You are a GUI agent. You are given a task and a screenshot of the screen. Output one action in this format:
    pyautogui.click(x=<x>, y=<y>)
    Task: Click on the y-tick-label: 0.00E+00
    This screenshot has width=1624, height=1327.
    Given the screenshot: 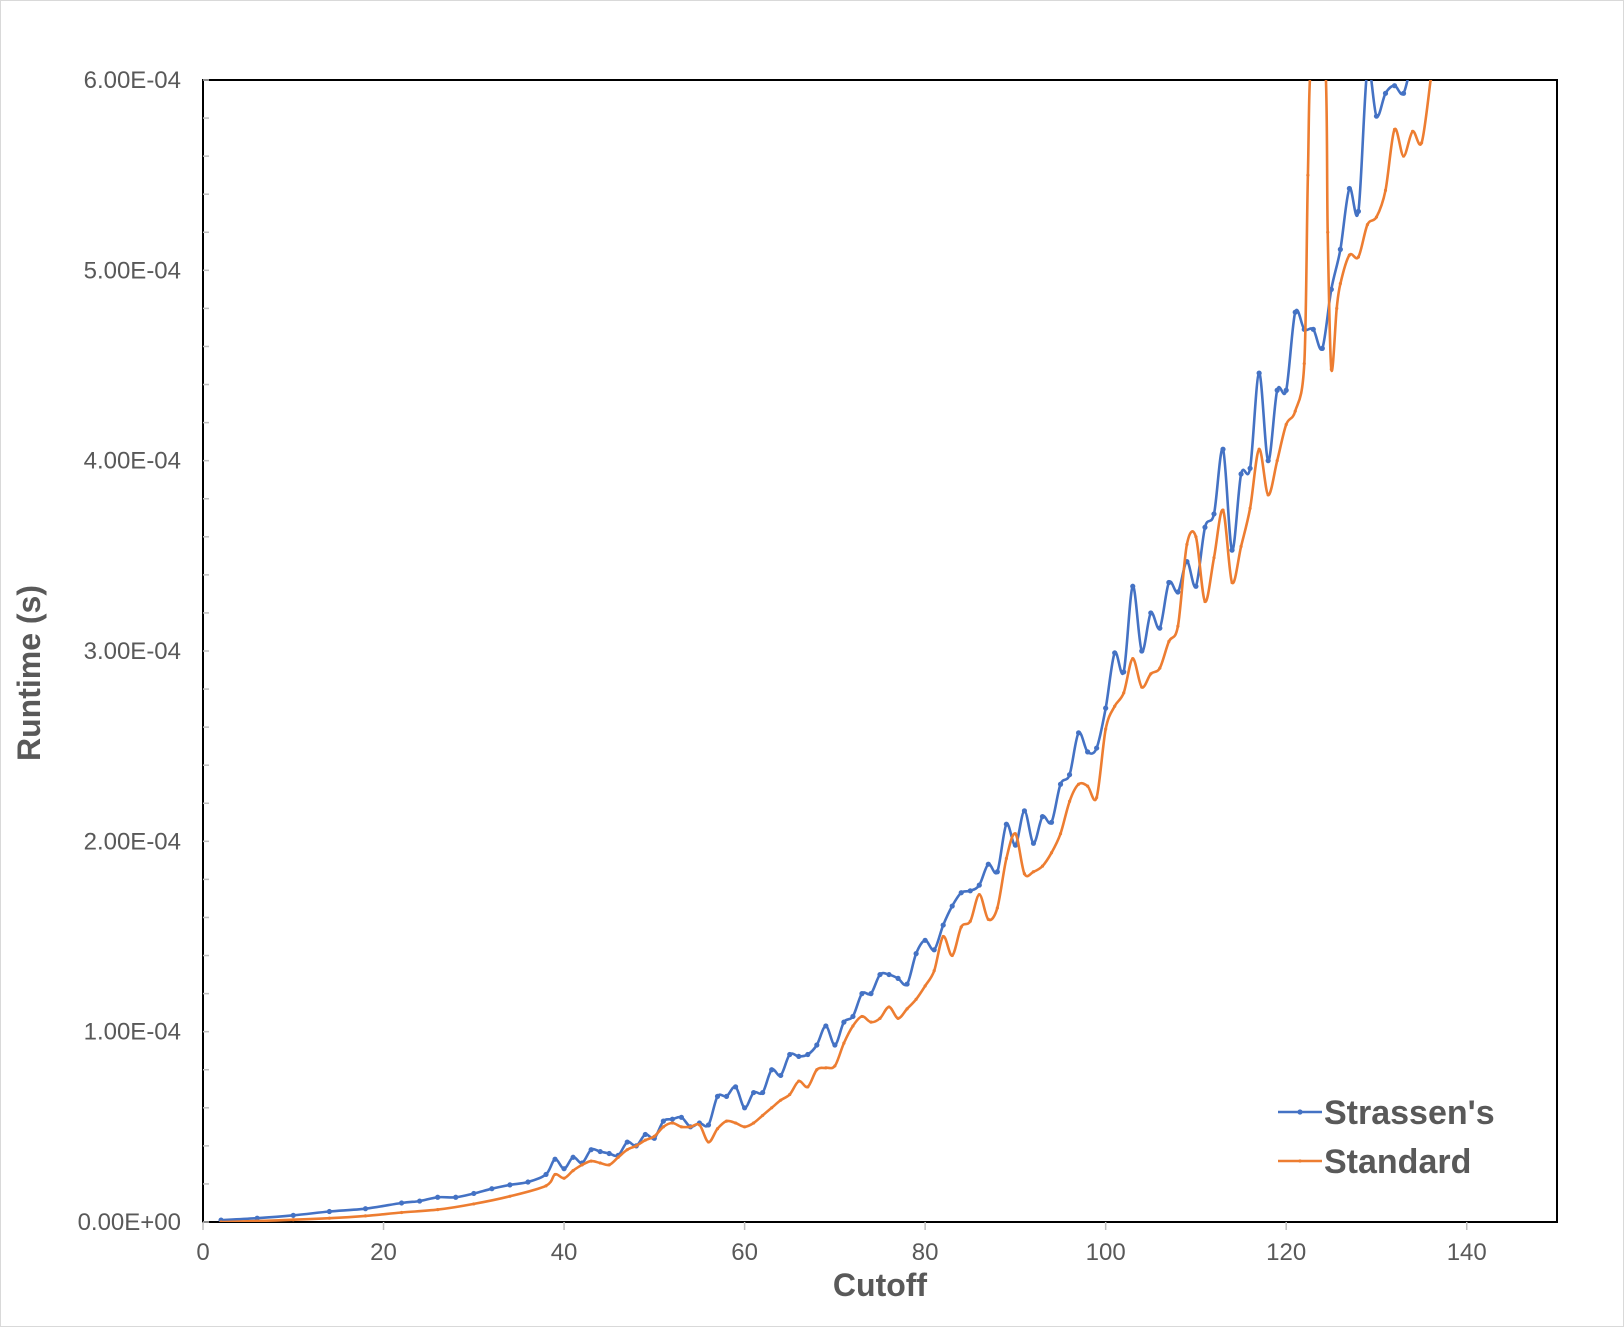 What is the action you would take?
    pyautogui.click(x=129, y=1222)
    